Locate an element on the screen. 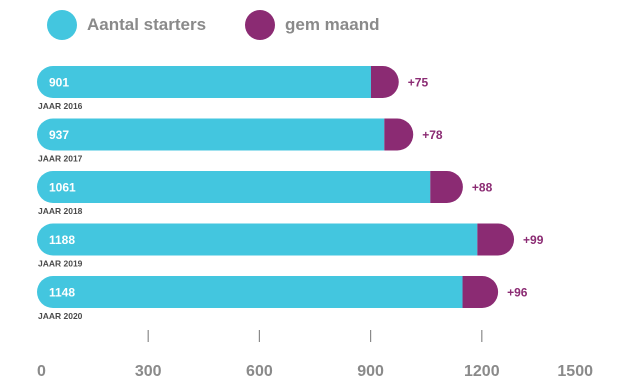  bar-value-label: 937 is located at coordinates (59, 135).